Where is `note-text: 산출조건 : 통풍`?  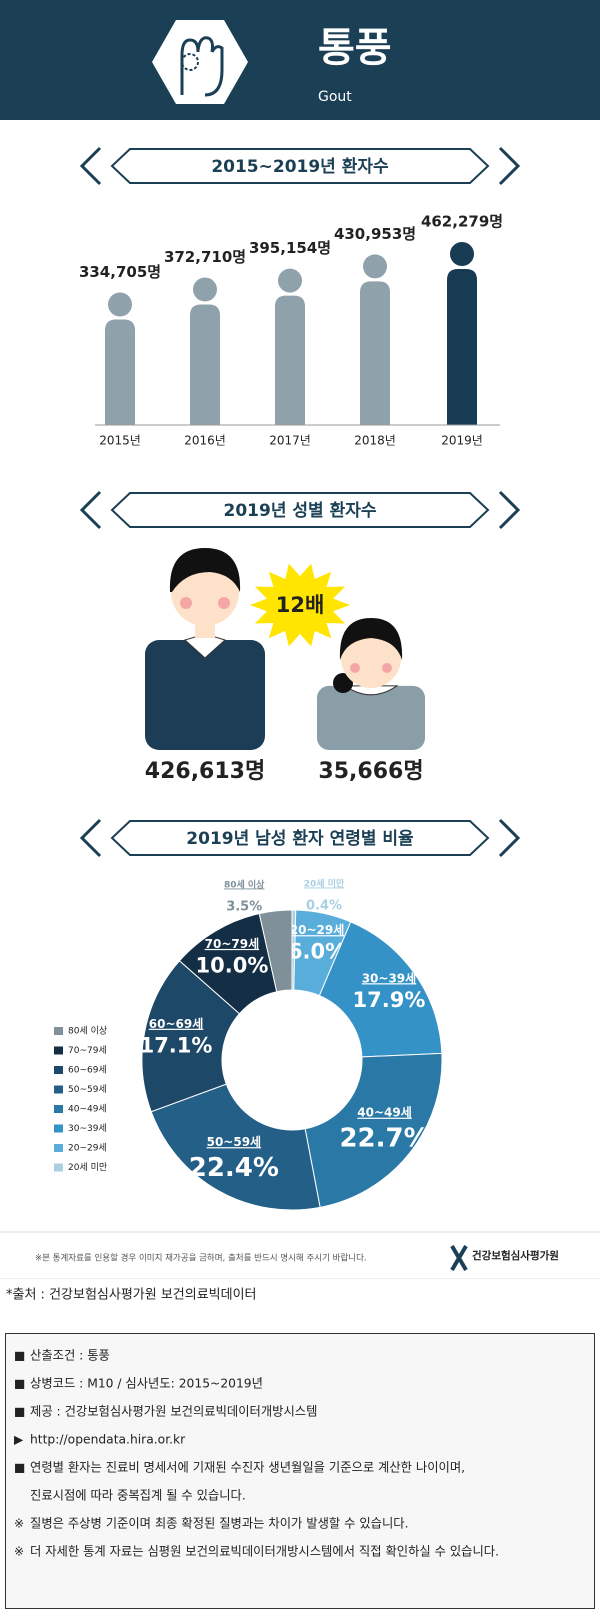
note-text: 산출조건 : 통풍 is located at coordinates (70, 1356).